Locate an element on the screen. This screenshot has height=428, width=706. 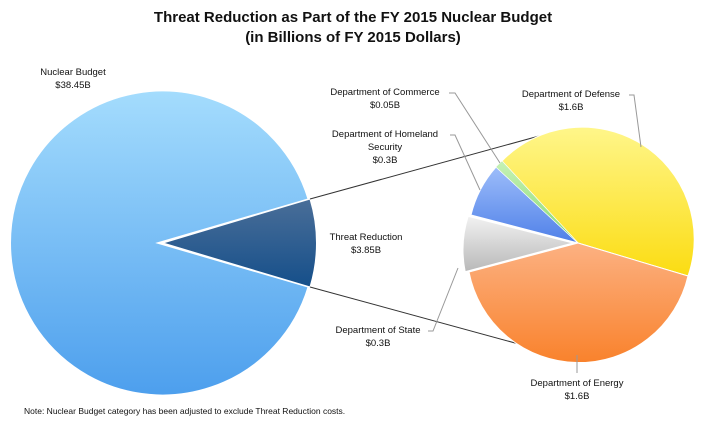
label-homeland-security: Department of Homeland Security $0.3B is located at coordinates (385, 147).